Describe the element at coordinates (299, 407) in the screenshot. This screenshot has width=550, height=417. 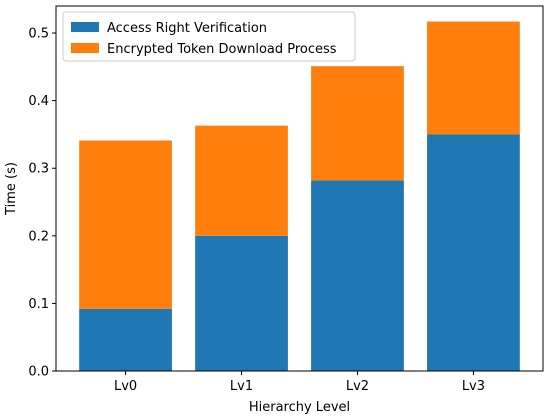
I see `x-axis-label: Hierarchy Level` at that location.